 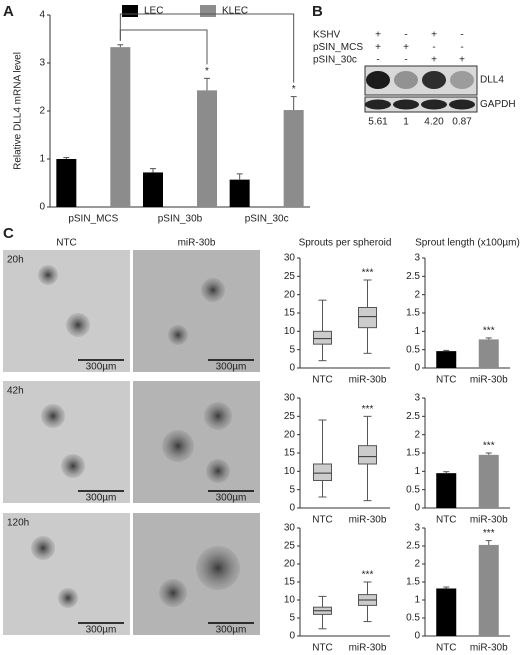 I want to click on legend-swatch, so click(x=130, y=11).